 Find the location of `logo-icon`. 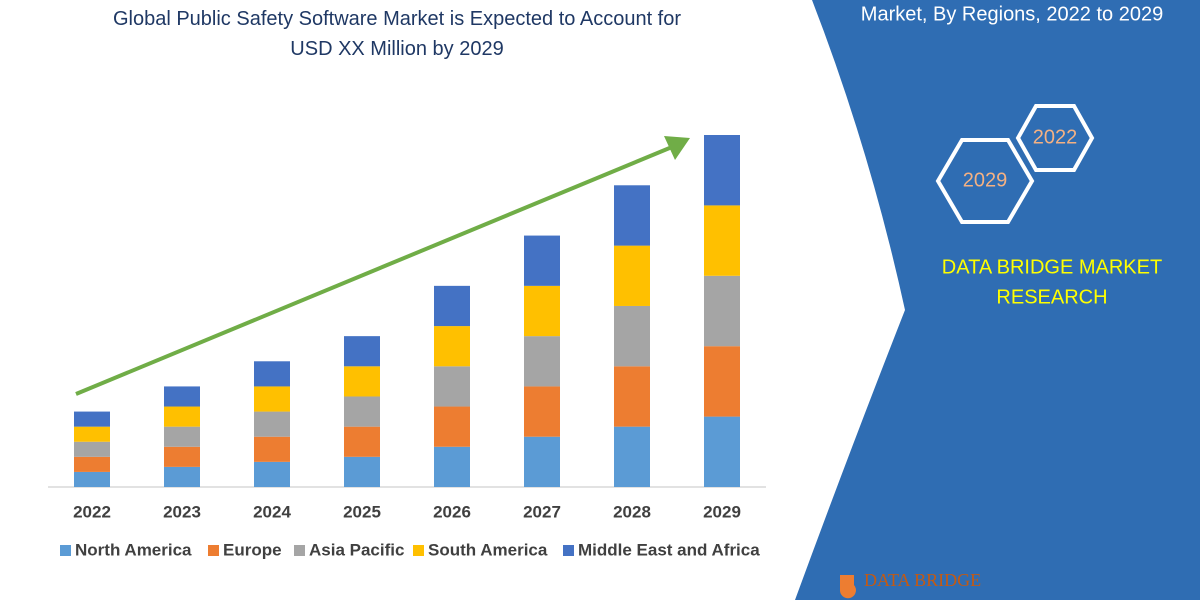

logo-icon is located at coordinates (848, 587).